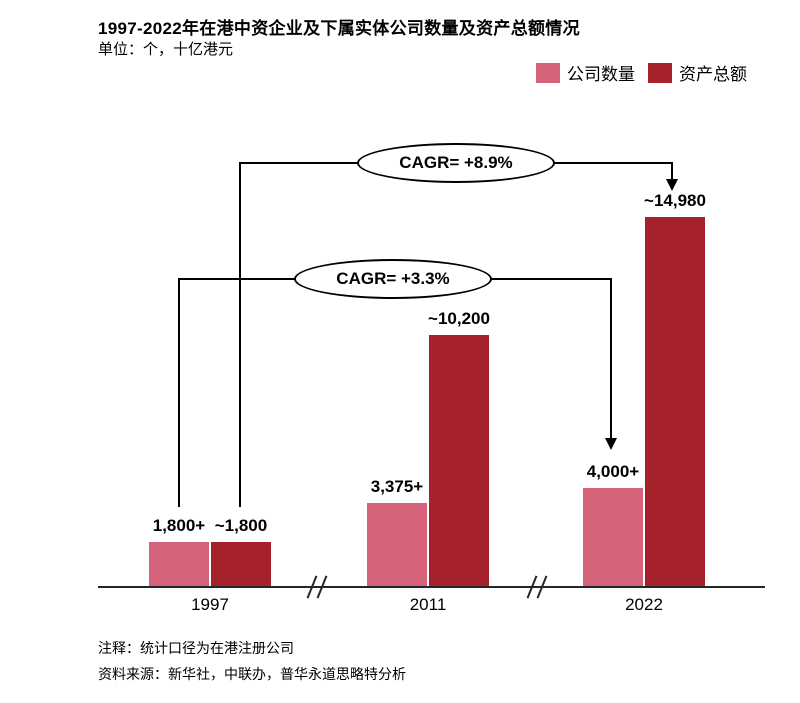  I want to click on cagr-assets-connector-left, so click(240, 335).